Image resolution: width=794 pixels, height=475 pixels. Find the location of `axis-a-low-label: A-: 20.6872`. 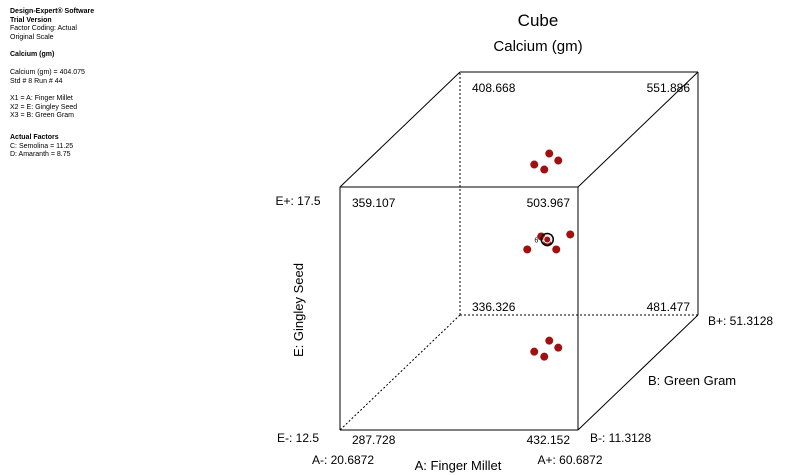

axis-a-low-label: A-: 20.6872 is located at coordinates (343, 460).